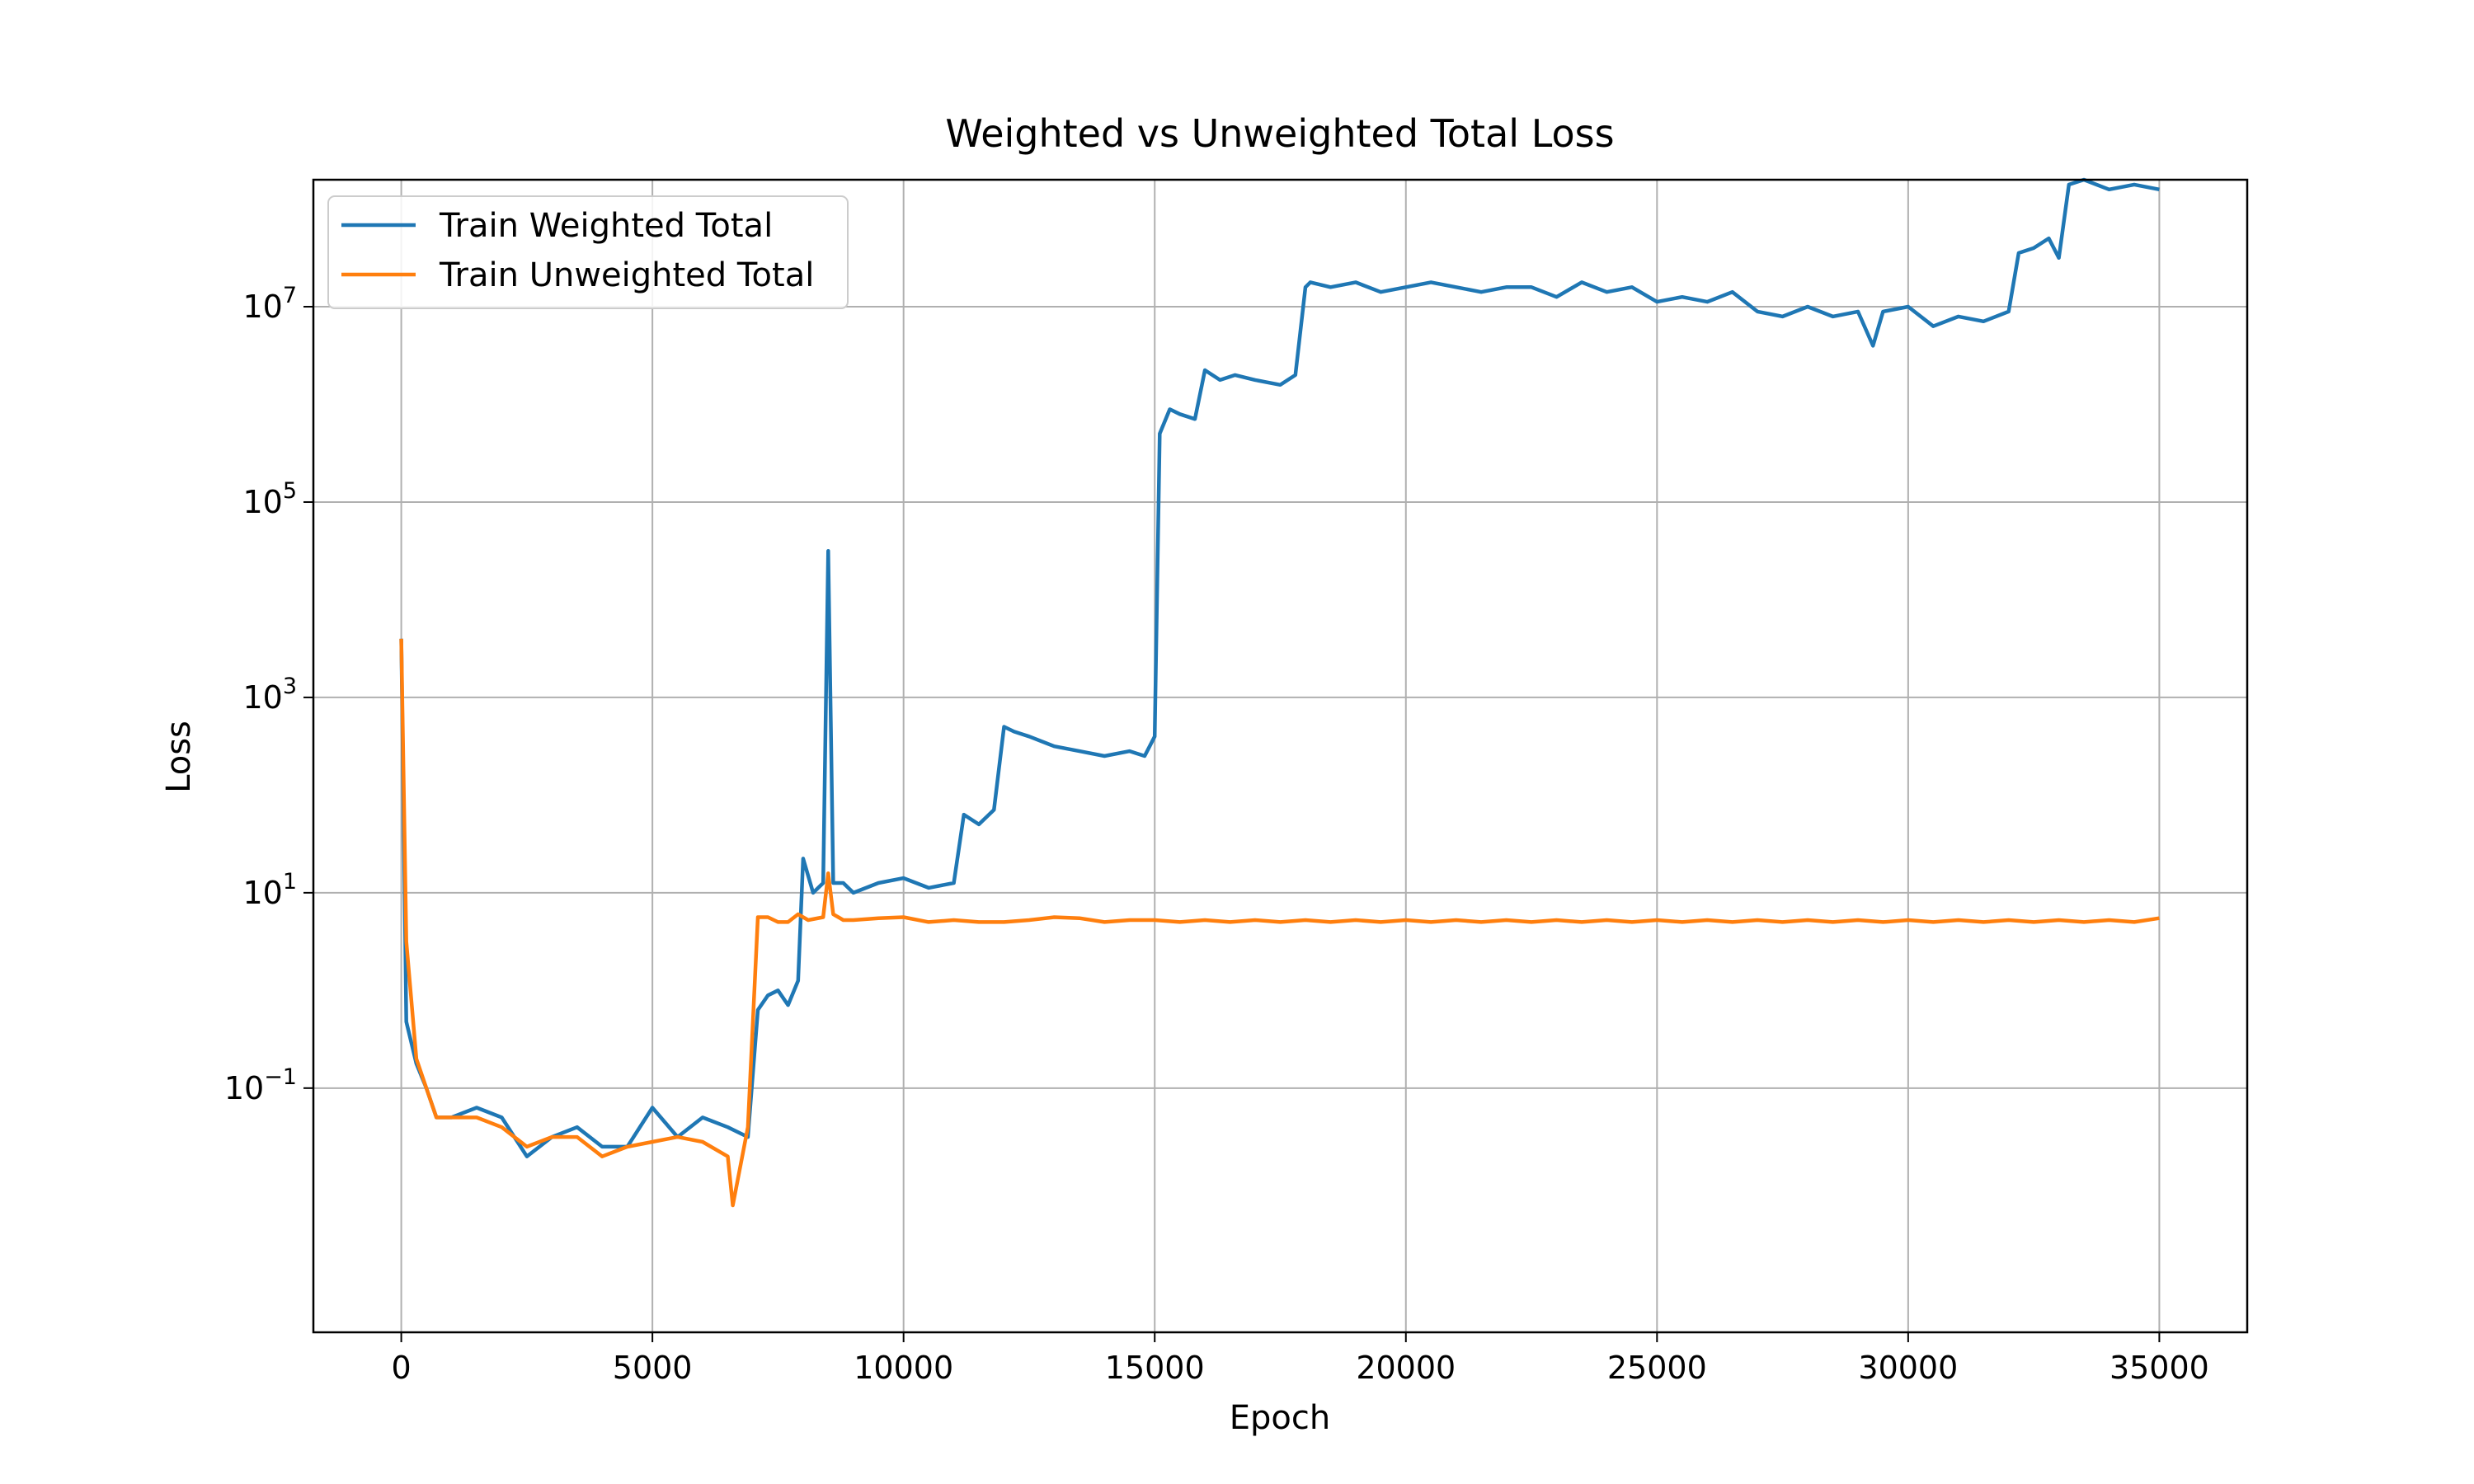  I want to click on chart-title: Weighted vs Unweighted Total Loss, so click(1279, 133).